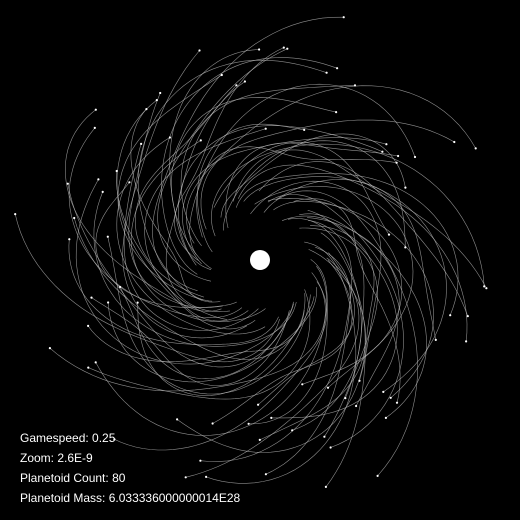 This screenshot has width=520, height=520. Describe the element at coordinates (56, 458) in the screenshot. I see `zoom-label: Zoom: 2.6E-9` at that location.